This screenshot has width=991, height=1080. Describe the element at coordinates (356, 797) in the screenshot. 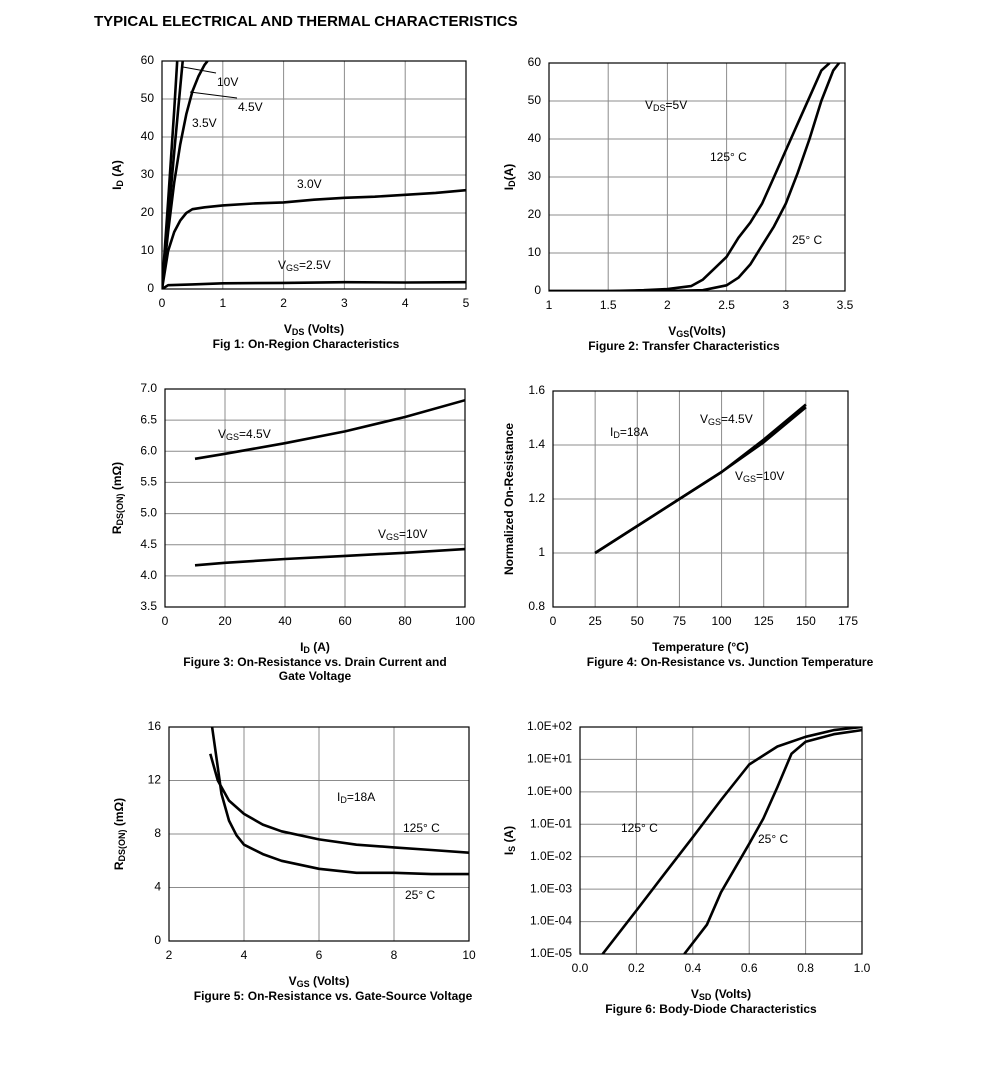

I see `annotation: ID=18A` at that location.